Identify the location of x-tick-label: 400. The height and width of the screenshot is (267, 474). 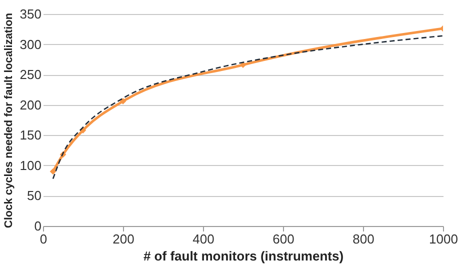
(203, 239).